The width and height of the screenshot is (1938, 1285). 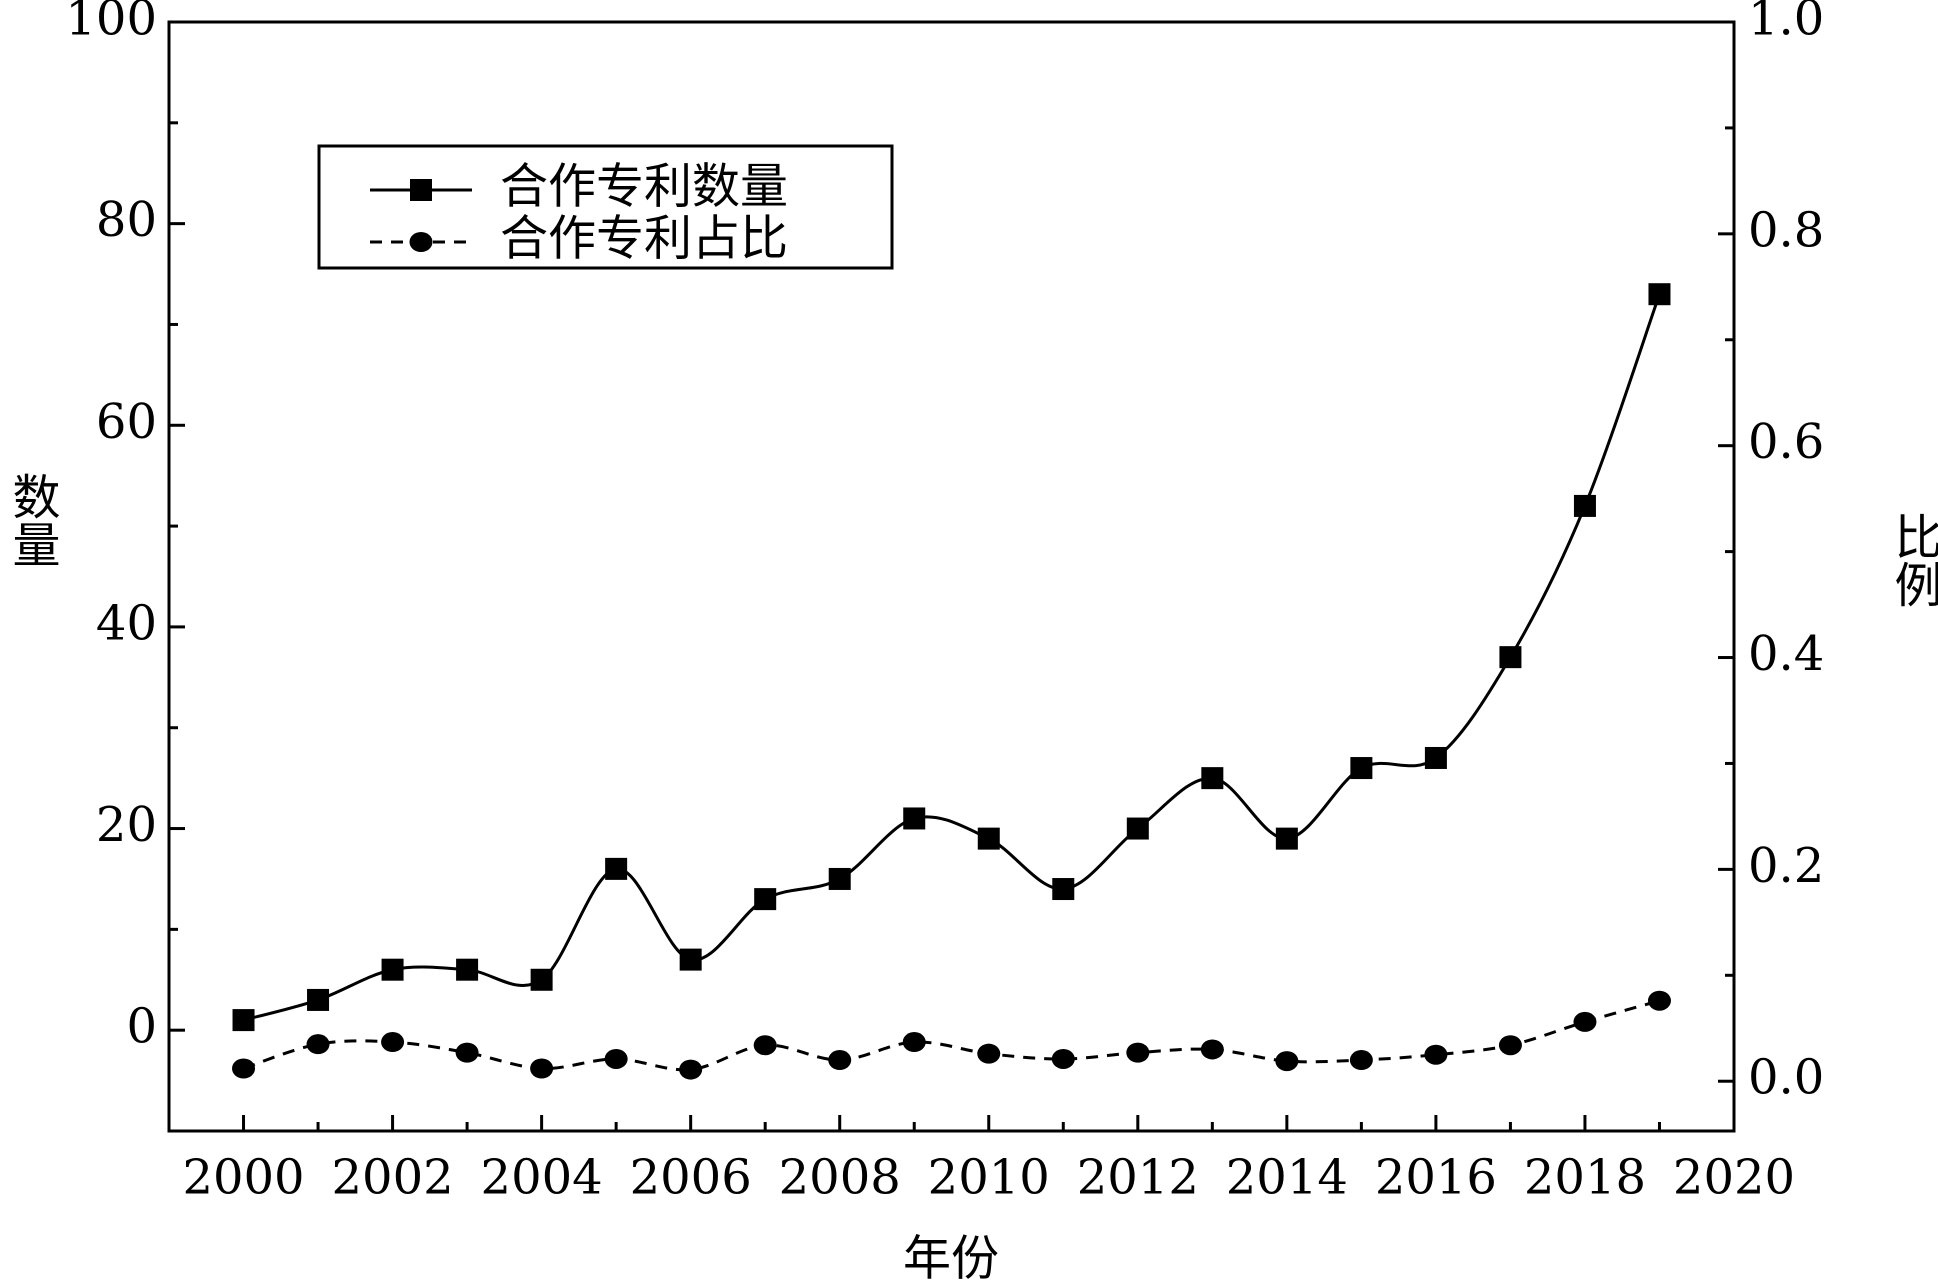 I want to click on y2-tick-label: 0.4, so click(x=1786, y=654).